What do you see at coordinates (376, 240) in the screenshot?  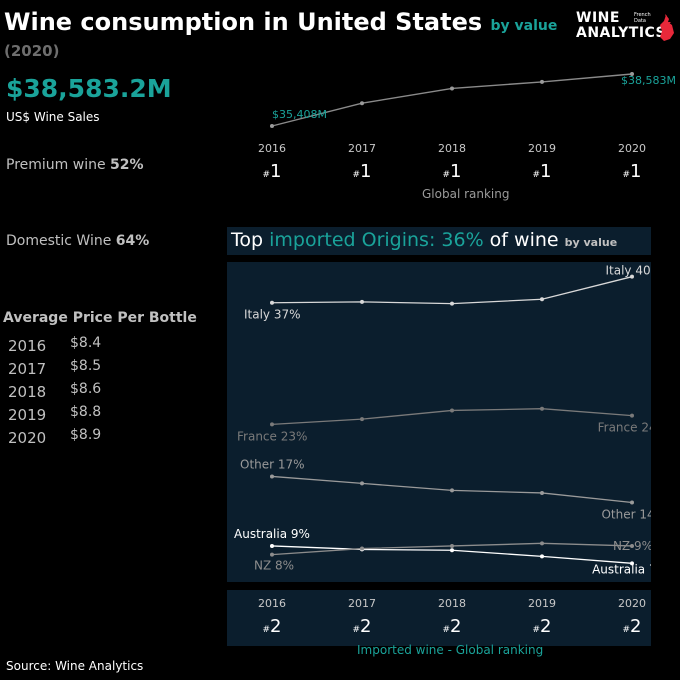 I see `imported-title-teal: imported Origins: 36%` at bounding box center [376, 240].